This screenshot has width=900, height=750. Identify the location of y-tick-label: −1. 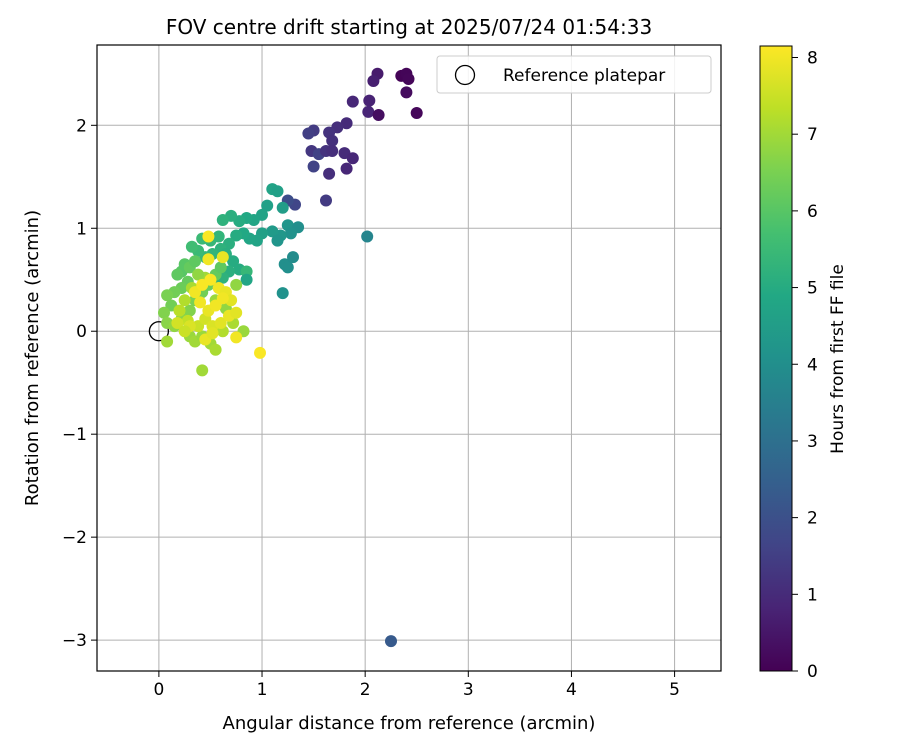
(74, 435).